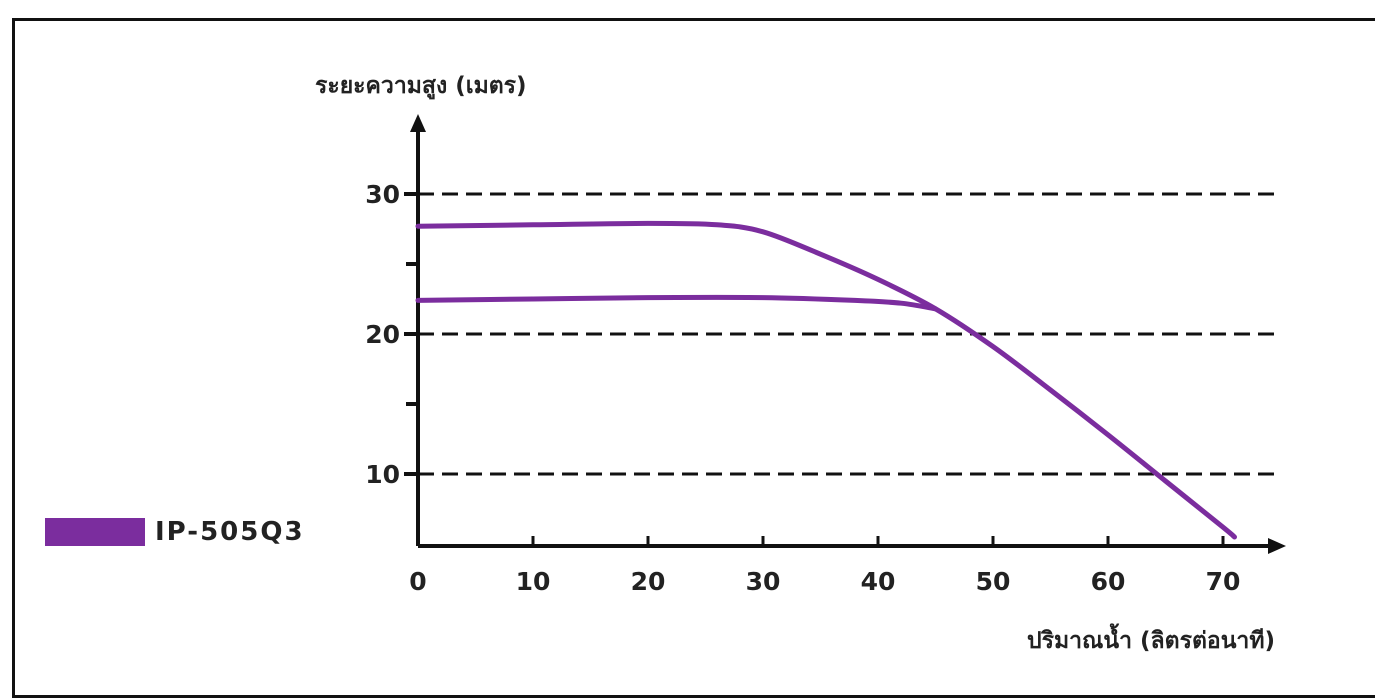  What do you see at coordinates (382, 334) in the screenshot?
I see `y-tick-label-20: 20` at bounding box center [382, 334].